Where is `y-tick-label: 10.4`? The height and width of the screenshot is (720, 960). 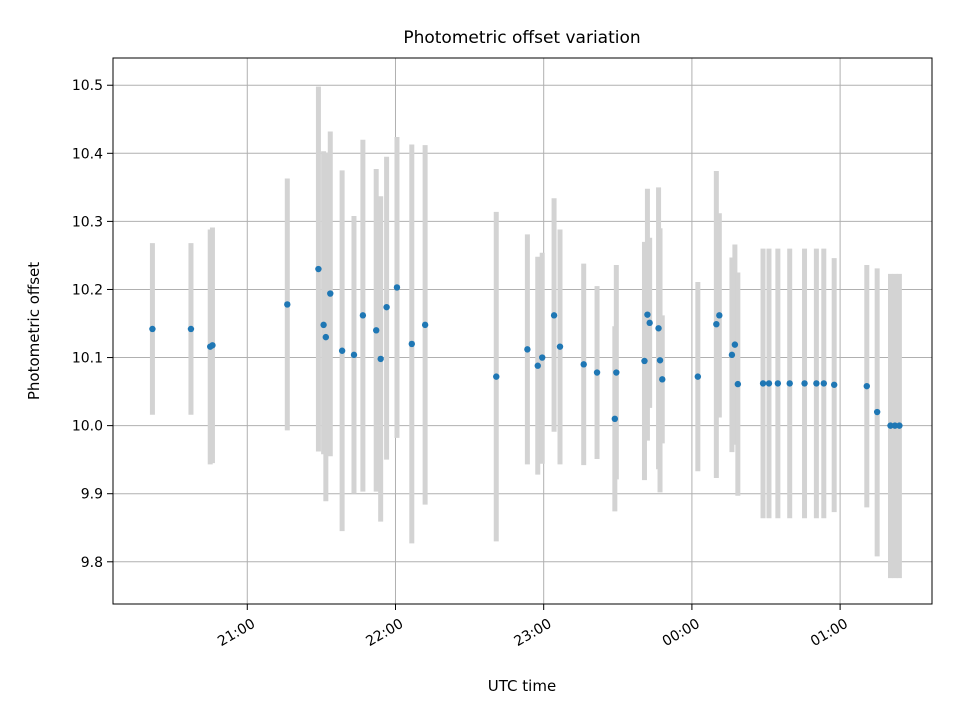 y-tick-label: 10.4 is located at coordinates (87, 154).